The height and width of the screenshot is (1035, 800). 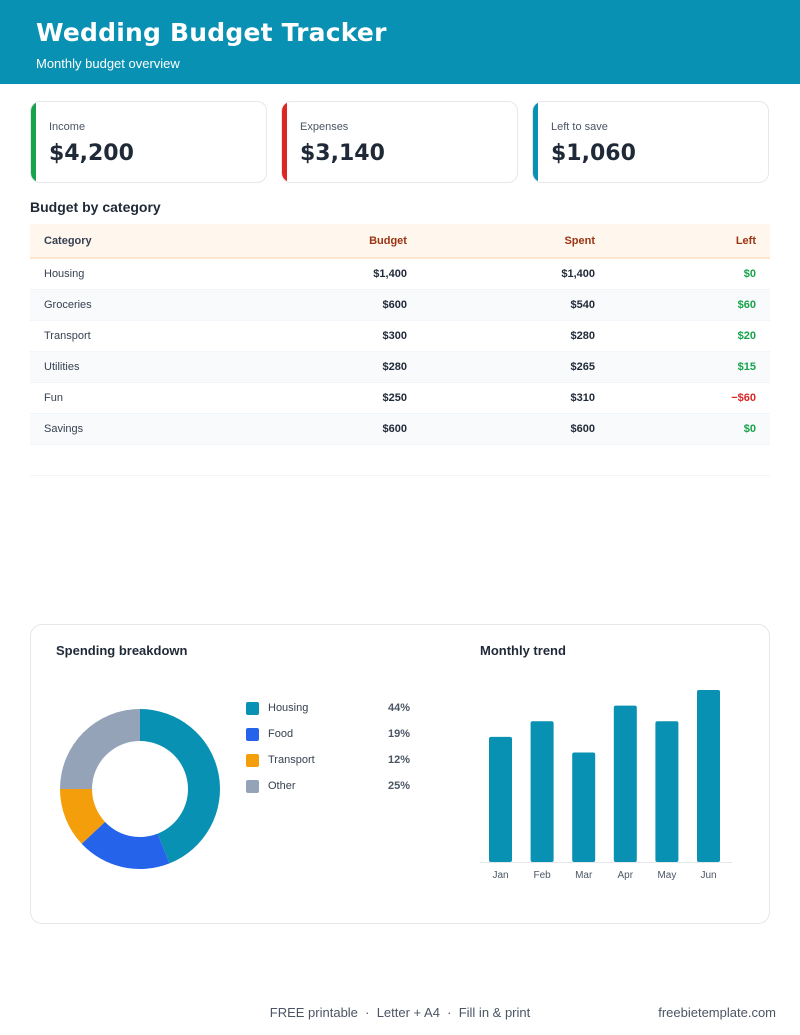 I want to click on legend-label: Food, so click(x=281, y=734).